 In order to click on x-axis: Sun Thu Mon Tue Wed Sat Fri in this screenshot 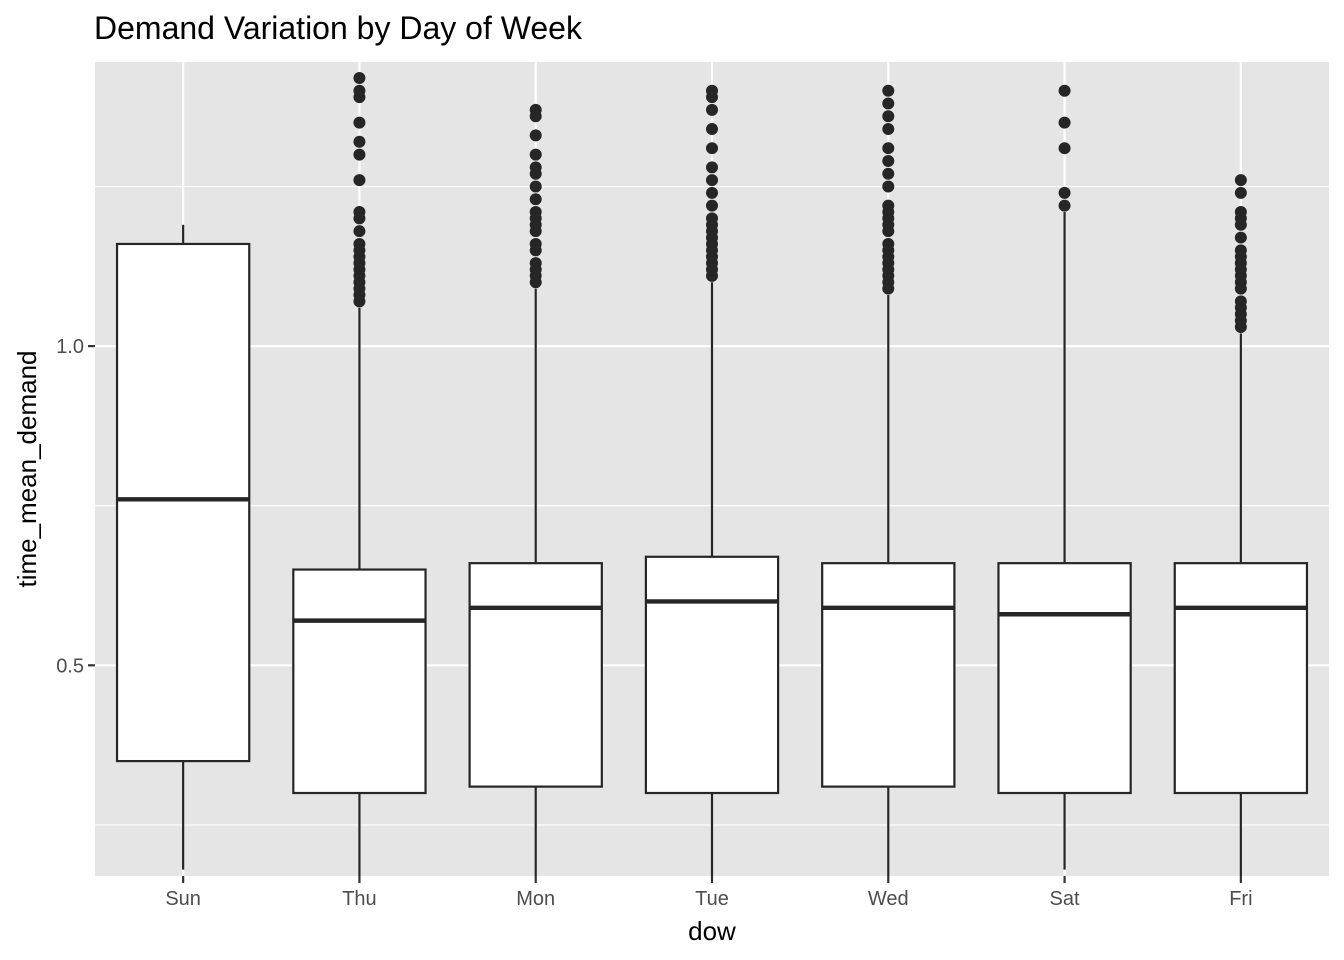, I will do `click(709, 893)`.